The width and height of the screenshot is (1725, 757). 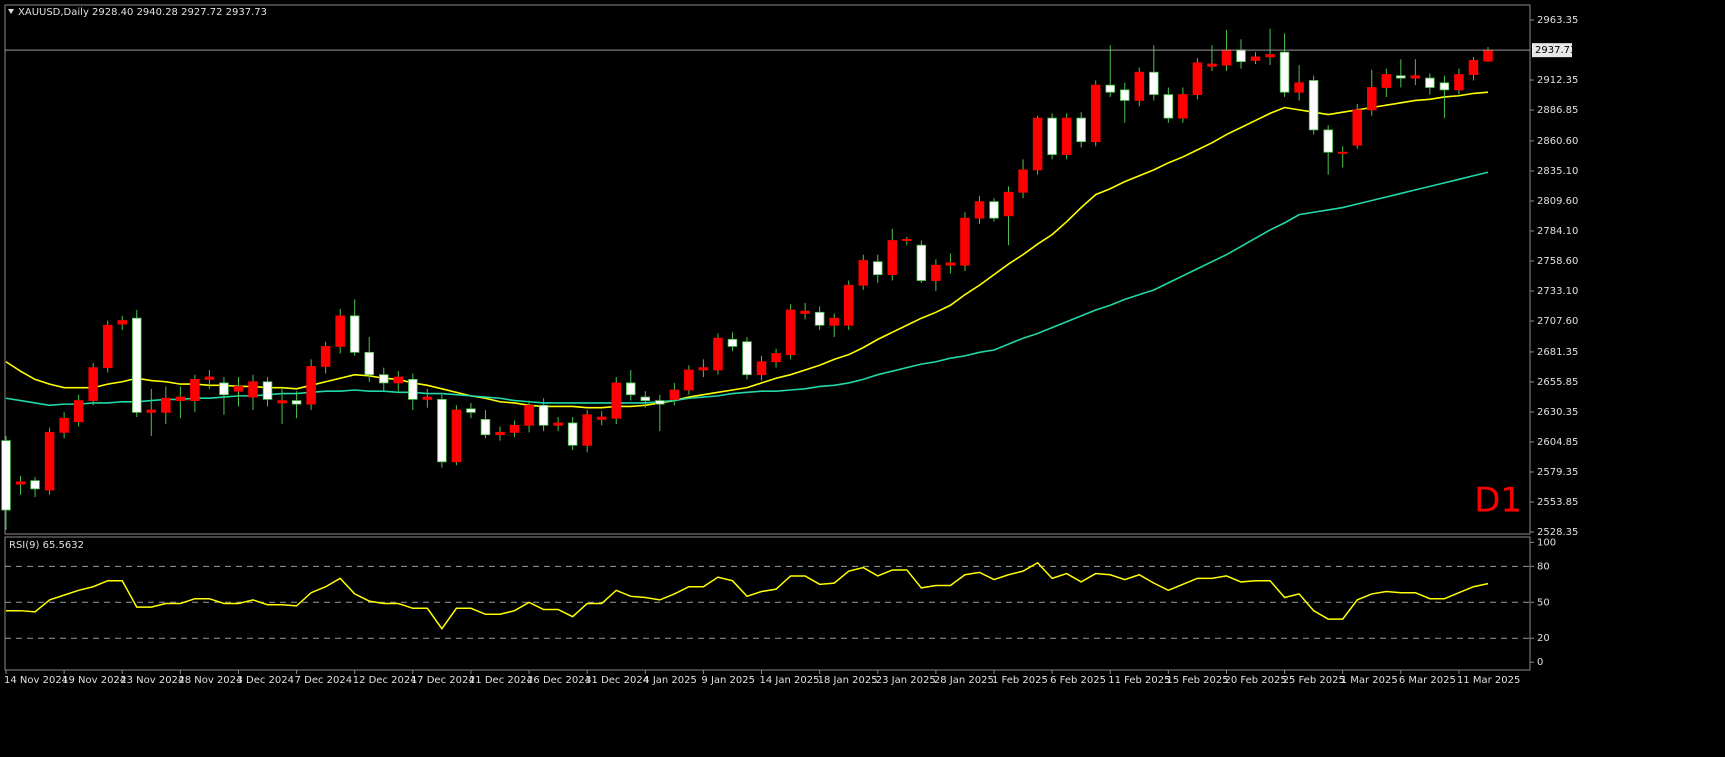 What do you see at coordinates (152, 680) in the screenshot?
I see `x-tick-label: 23 Nov 2024` at bounding box center [152, 680].